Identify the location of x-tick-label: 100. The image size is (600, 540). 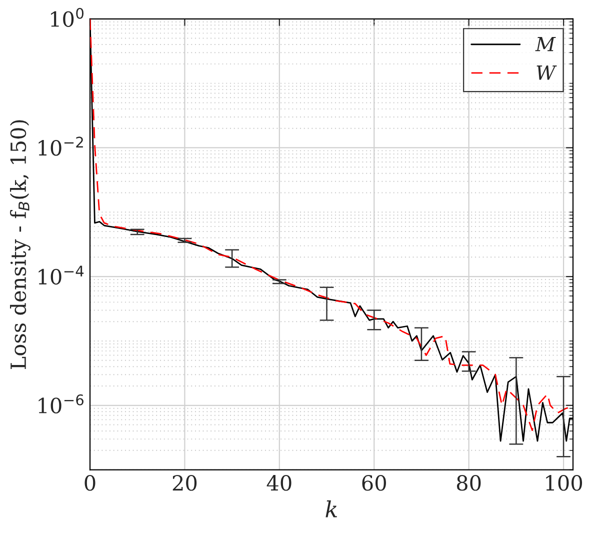
(564, 483).